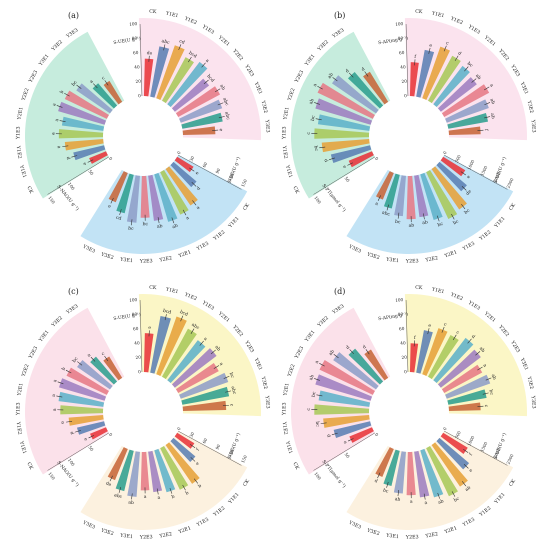  Describe the element at coordinates (457, 333) in the screenshot. I see `significance-label: c` at that location.